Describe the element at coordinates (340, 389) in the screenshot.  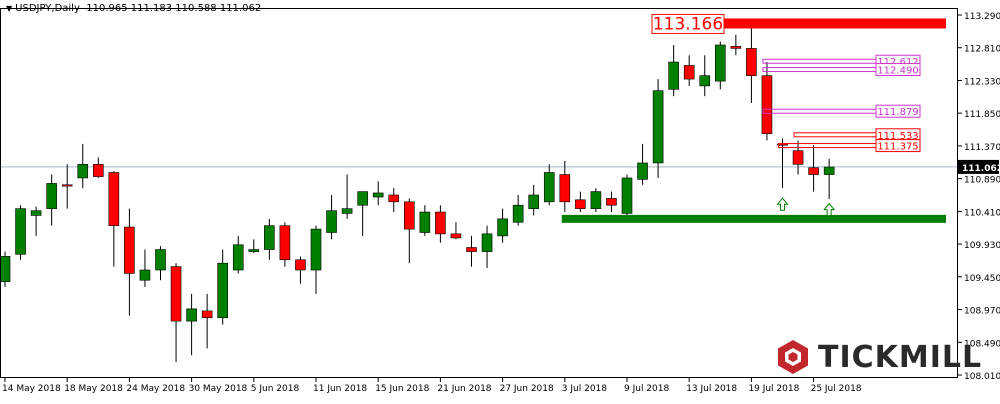
I see `date-tick-label: 11 Jun 2018` at that location.